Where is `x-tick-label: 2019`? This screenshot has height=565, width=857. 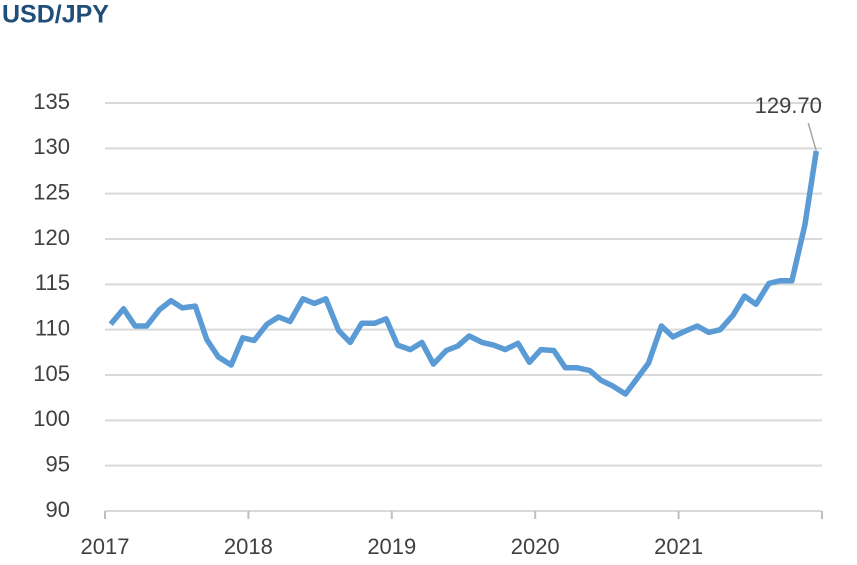
x-tick-label: 2019 is located at coordinates (391, 546).